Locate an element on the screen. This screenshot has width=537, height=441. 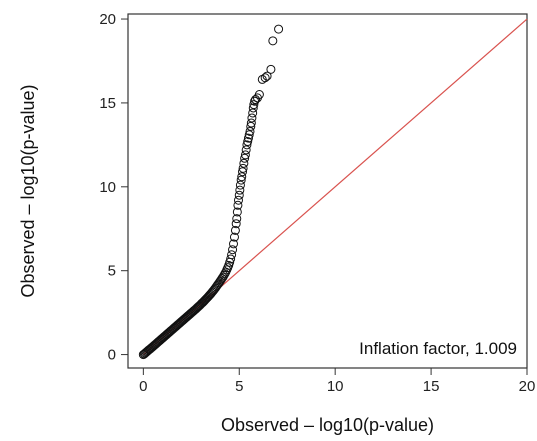
y-tick-label: 0 is located at coordinates (112, 355).